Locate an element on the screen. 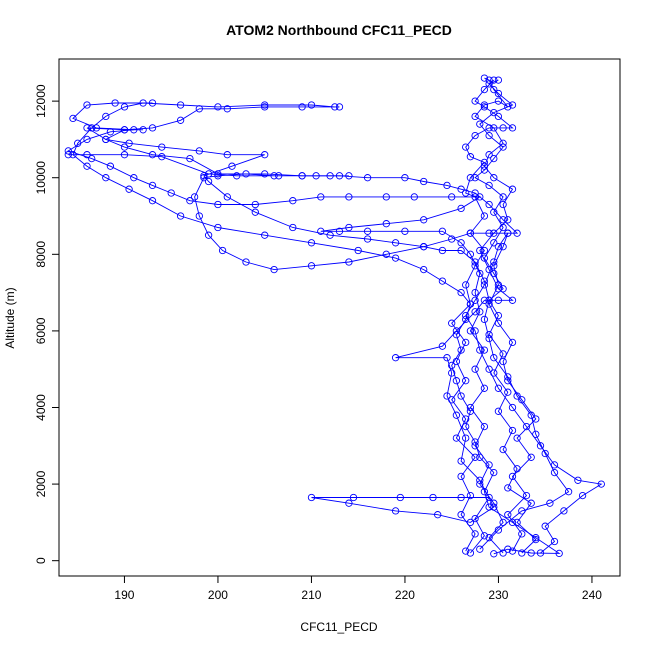 This screenshot has width=650, height=650. y-tick-label: 4000 is located at coordinates (41, 407).